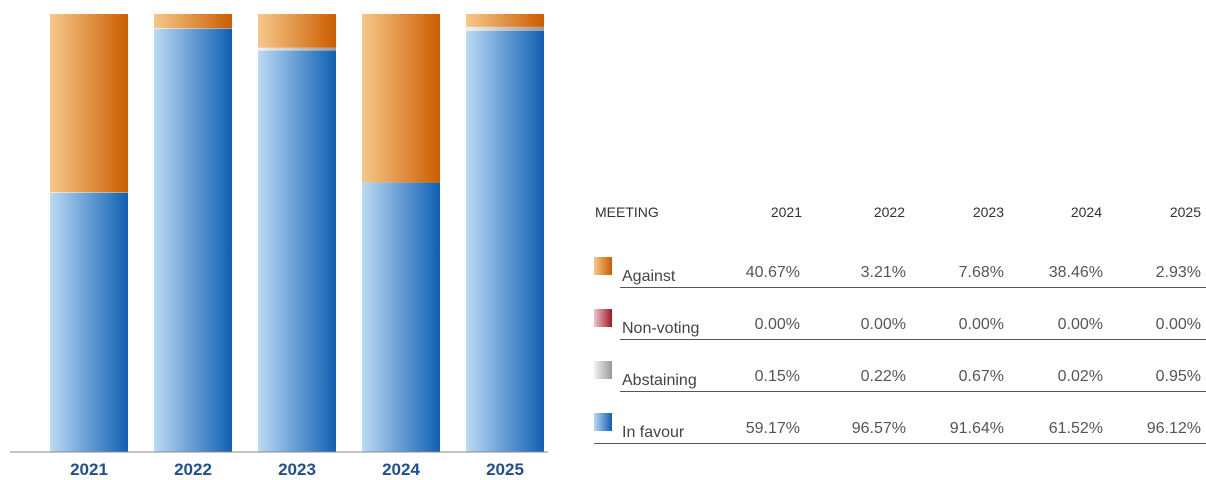 This screenshot has width=1206, height=480. I want to click on bar-abstaining-2023, so click(297, 49).